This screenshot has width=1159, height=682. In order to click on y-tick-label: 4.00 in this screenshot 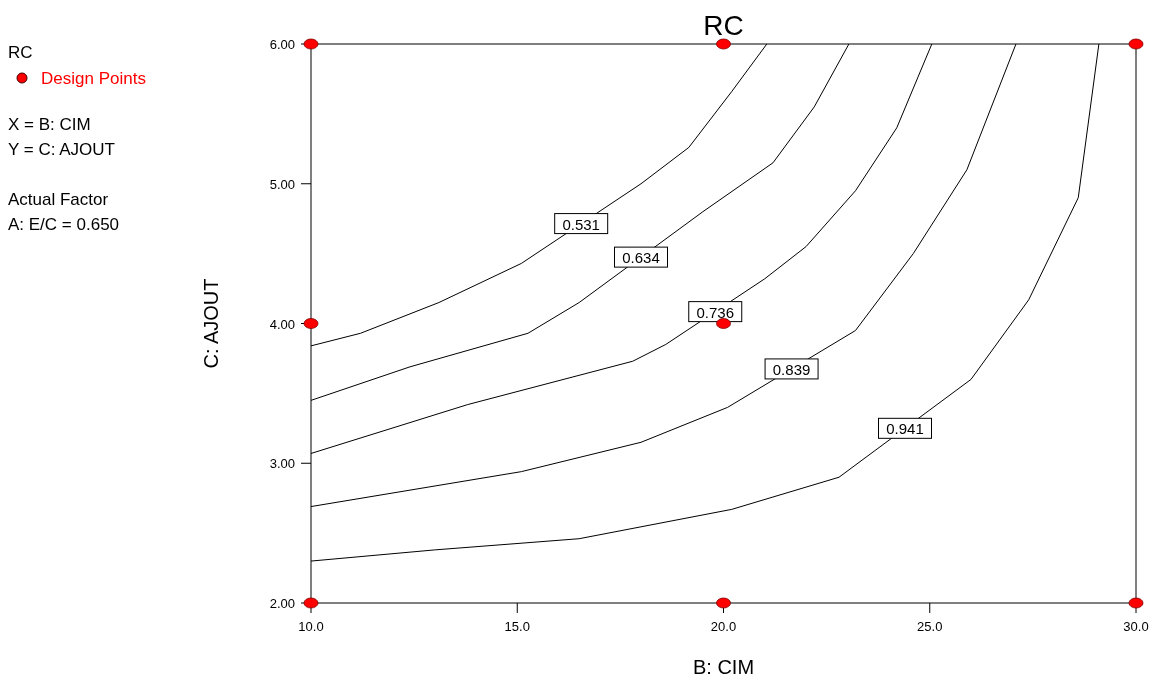, I will do `click(282, 324)`.